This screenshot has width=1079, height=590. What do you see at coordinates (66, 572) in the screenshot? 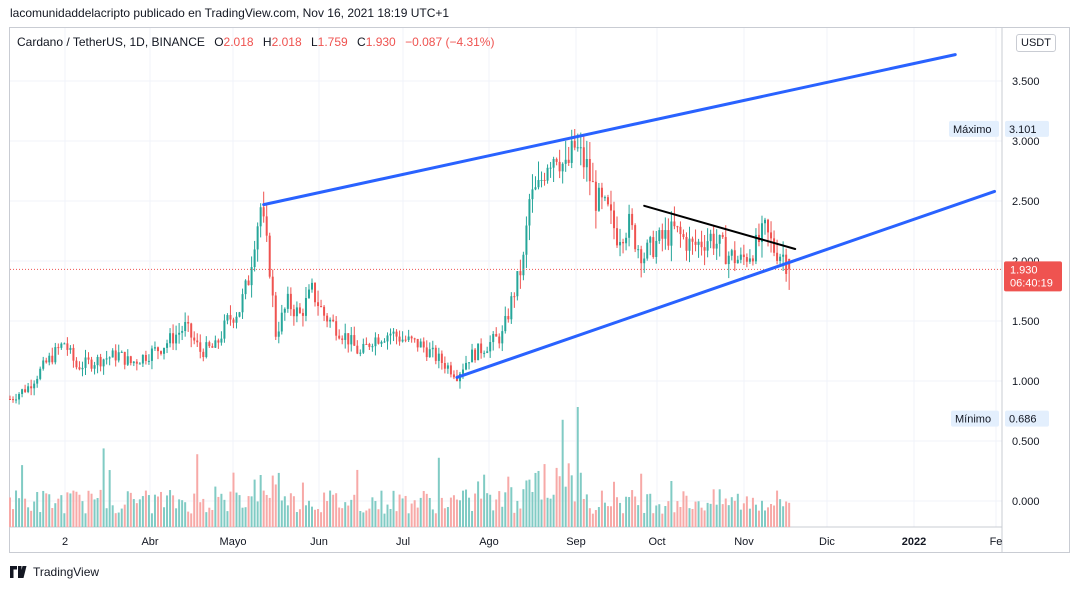
I see `brand-name: TradingView` at bounding box center [66, 572].